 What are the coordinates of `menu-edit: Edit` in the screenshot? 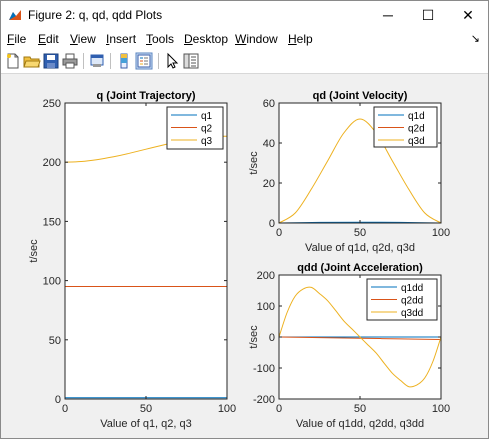 It's located at (48, 39).